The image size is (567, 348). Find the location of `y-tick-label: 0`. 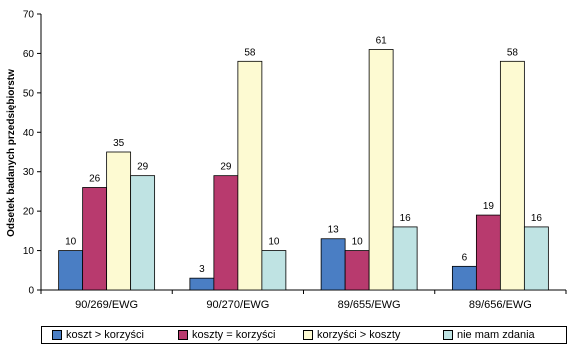

y-tick-label: 0 is located at coordinates (31, 291).